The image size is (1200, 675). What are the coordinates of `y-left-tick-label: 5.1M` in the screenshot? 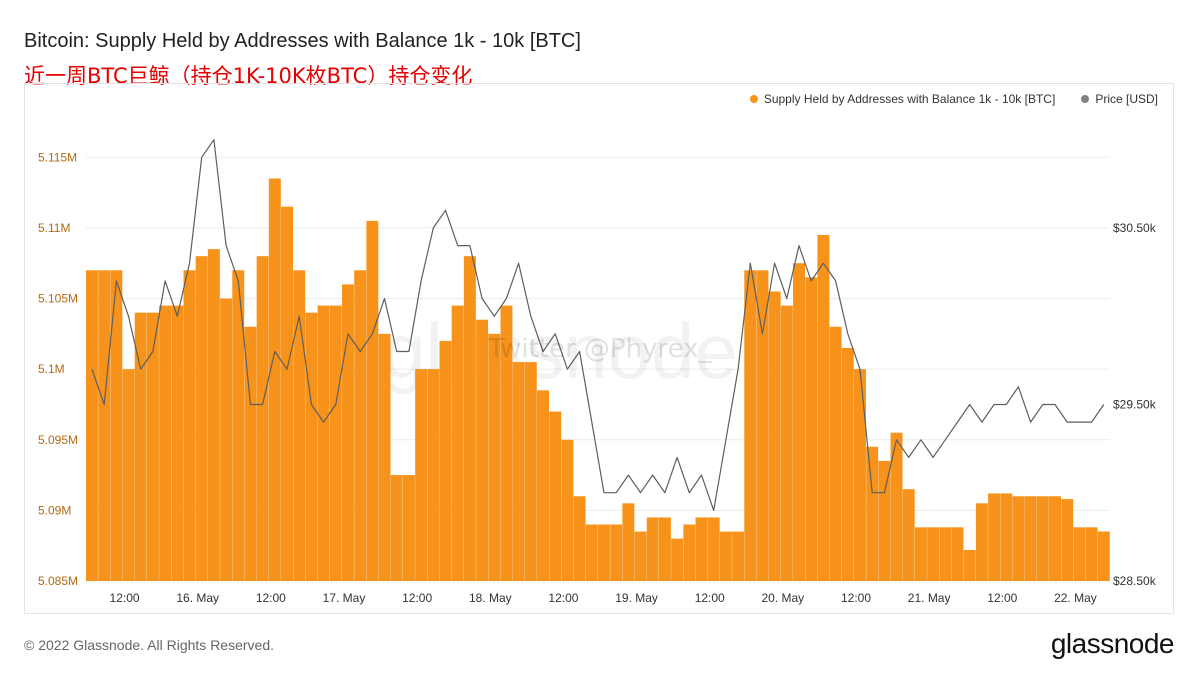 It's located at (51, 369).